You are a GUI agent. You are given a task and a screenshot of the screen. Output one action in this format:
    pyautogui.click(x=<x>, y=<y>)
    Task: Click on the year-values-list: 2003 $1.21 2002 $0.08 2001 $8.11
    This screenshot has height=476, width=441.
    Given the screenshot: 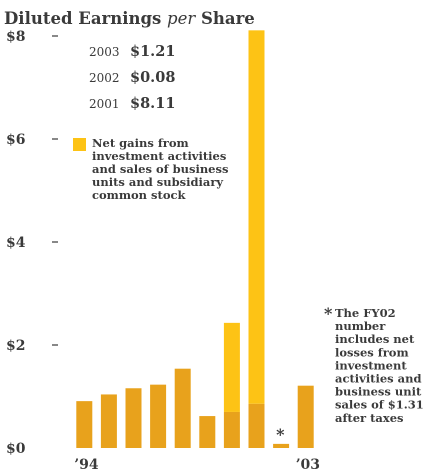 What is the action you would take?
    pyautogui.click(x=132, y=77)
    